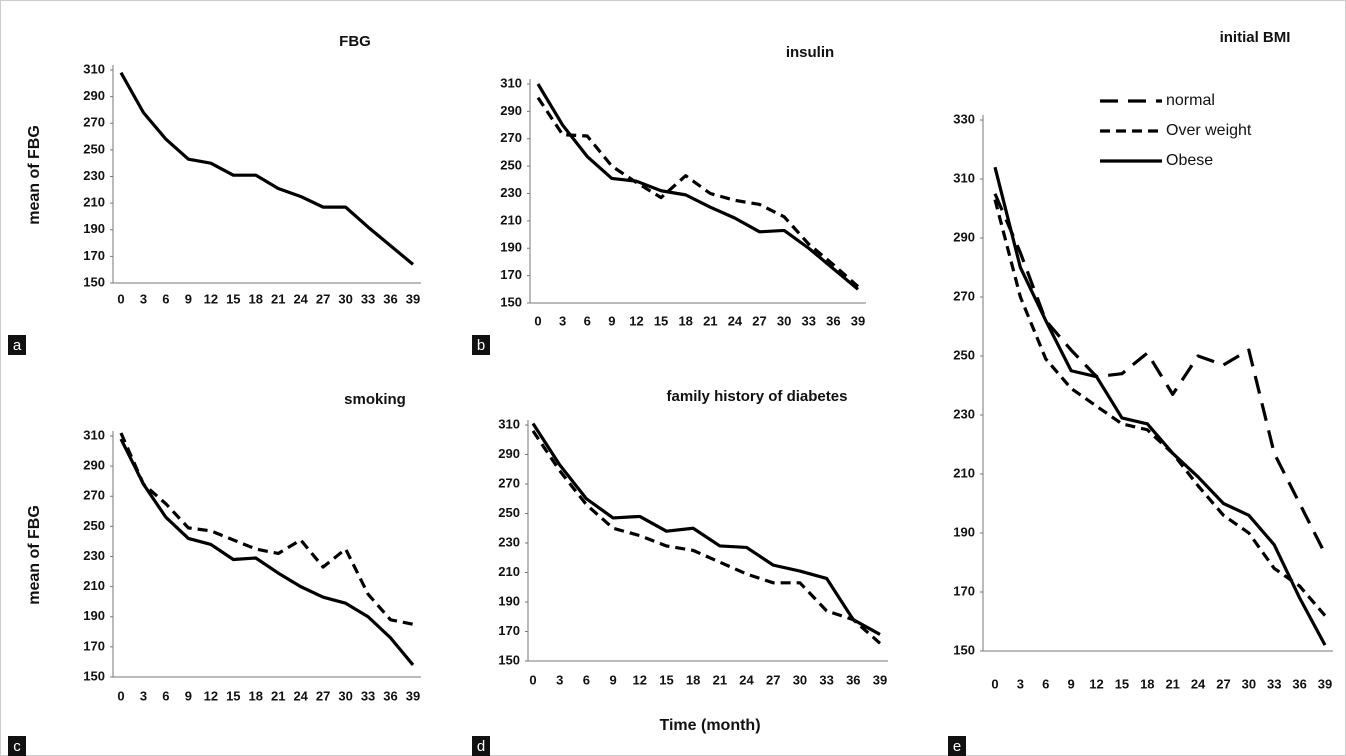 This screenshot has width=1346, height=756. I want to click on panel-label: e, so click(957, 746).